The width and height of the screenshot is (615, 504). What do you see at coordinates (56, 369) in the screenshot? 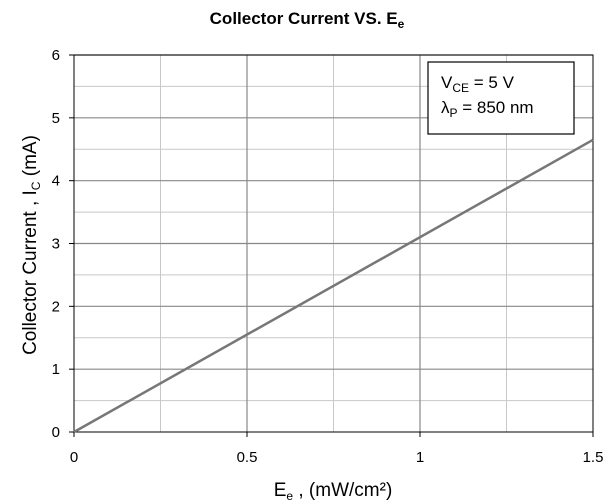
I see `y-tick-label: 1` at bounding box center [56, 369].